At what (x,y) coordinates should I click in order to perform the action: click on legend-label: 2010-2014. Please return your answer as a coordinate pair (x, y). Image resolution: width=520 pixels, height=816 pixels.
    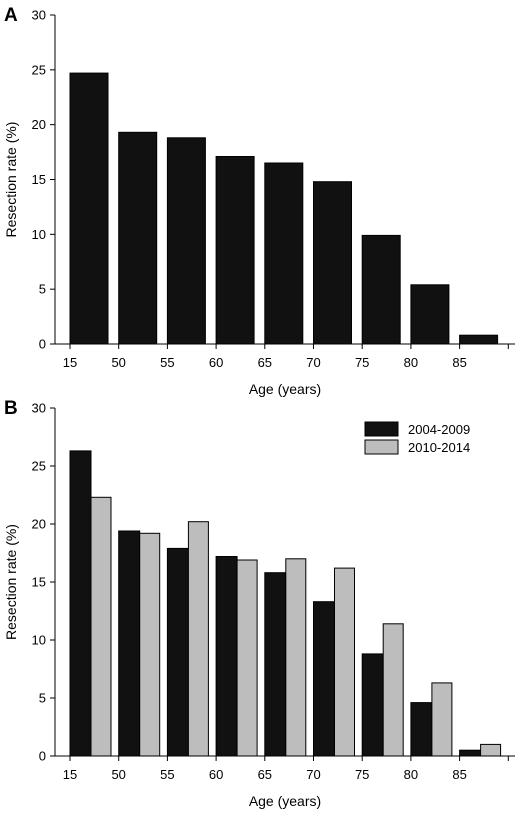
    Looking at the image, I should click on (439, 447).